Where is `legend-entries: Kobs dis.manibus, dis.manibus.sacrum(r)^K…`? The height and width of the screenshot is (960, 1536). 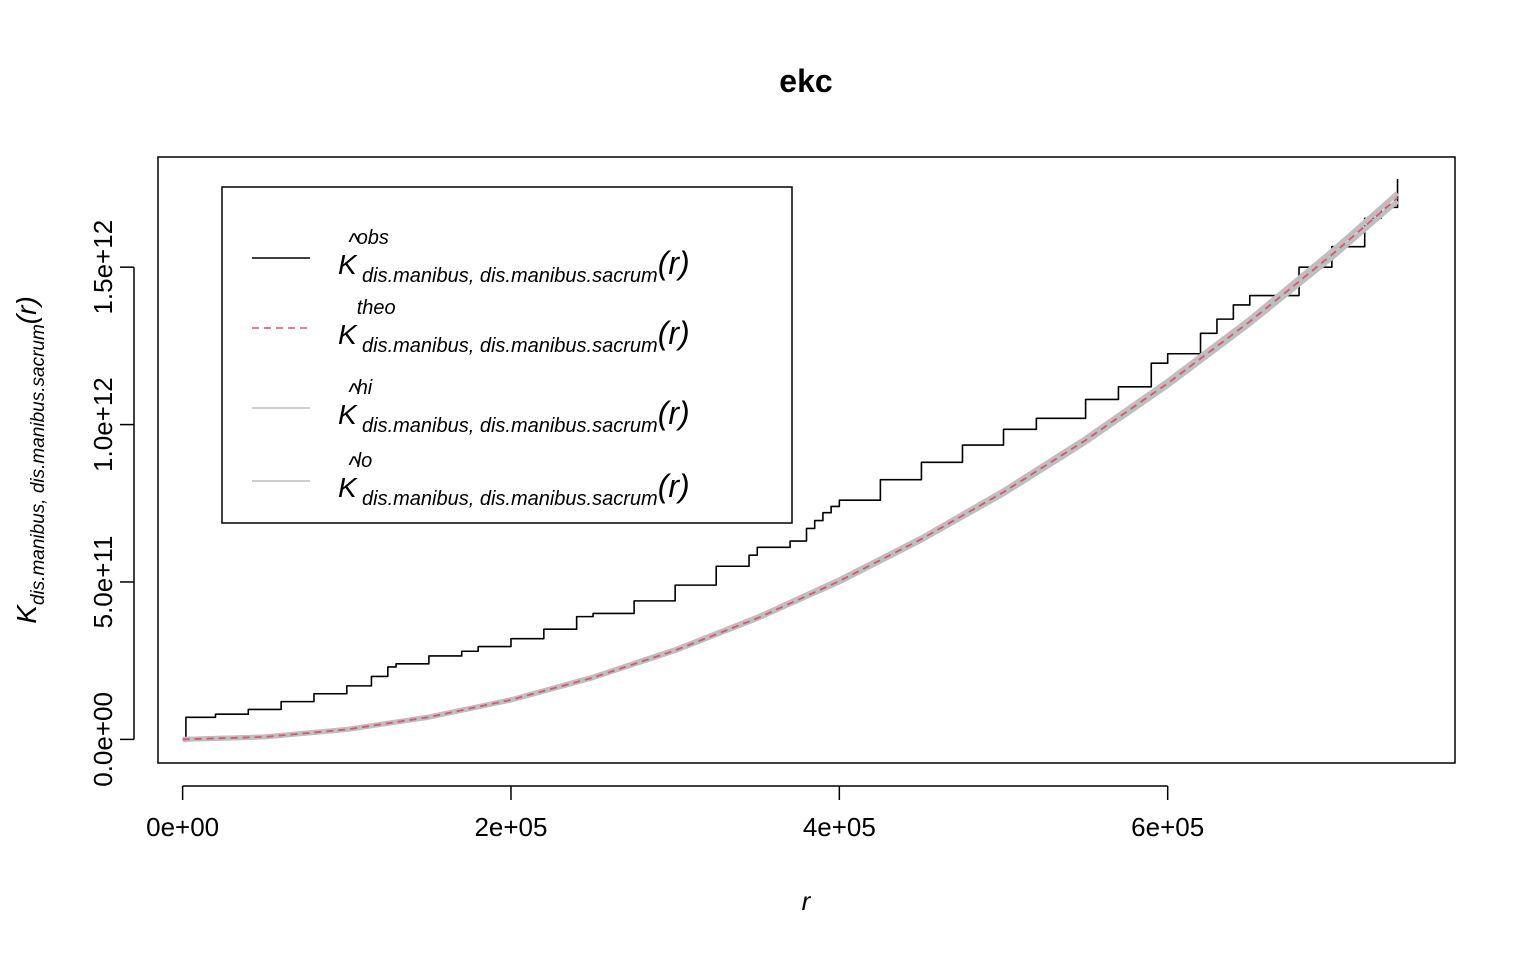 legend-entries: Kobs dis.manibus, dis.manibus.sacrum(r)^K… is located at coordinates (471, 368).